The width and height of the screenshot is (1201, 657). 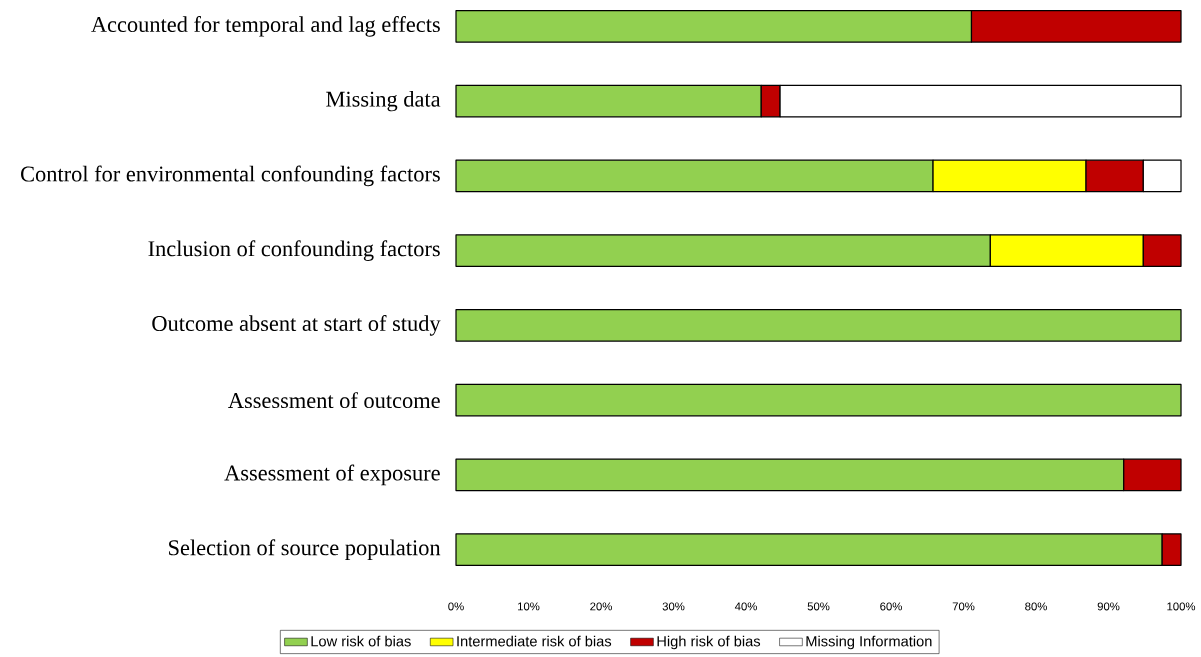 I want to click on legend-label: Intermediate risk of bias, so click(x=534, y=641).